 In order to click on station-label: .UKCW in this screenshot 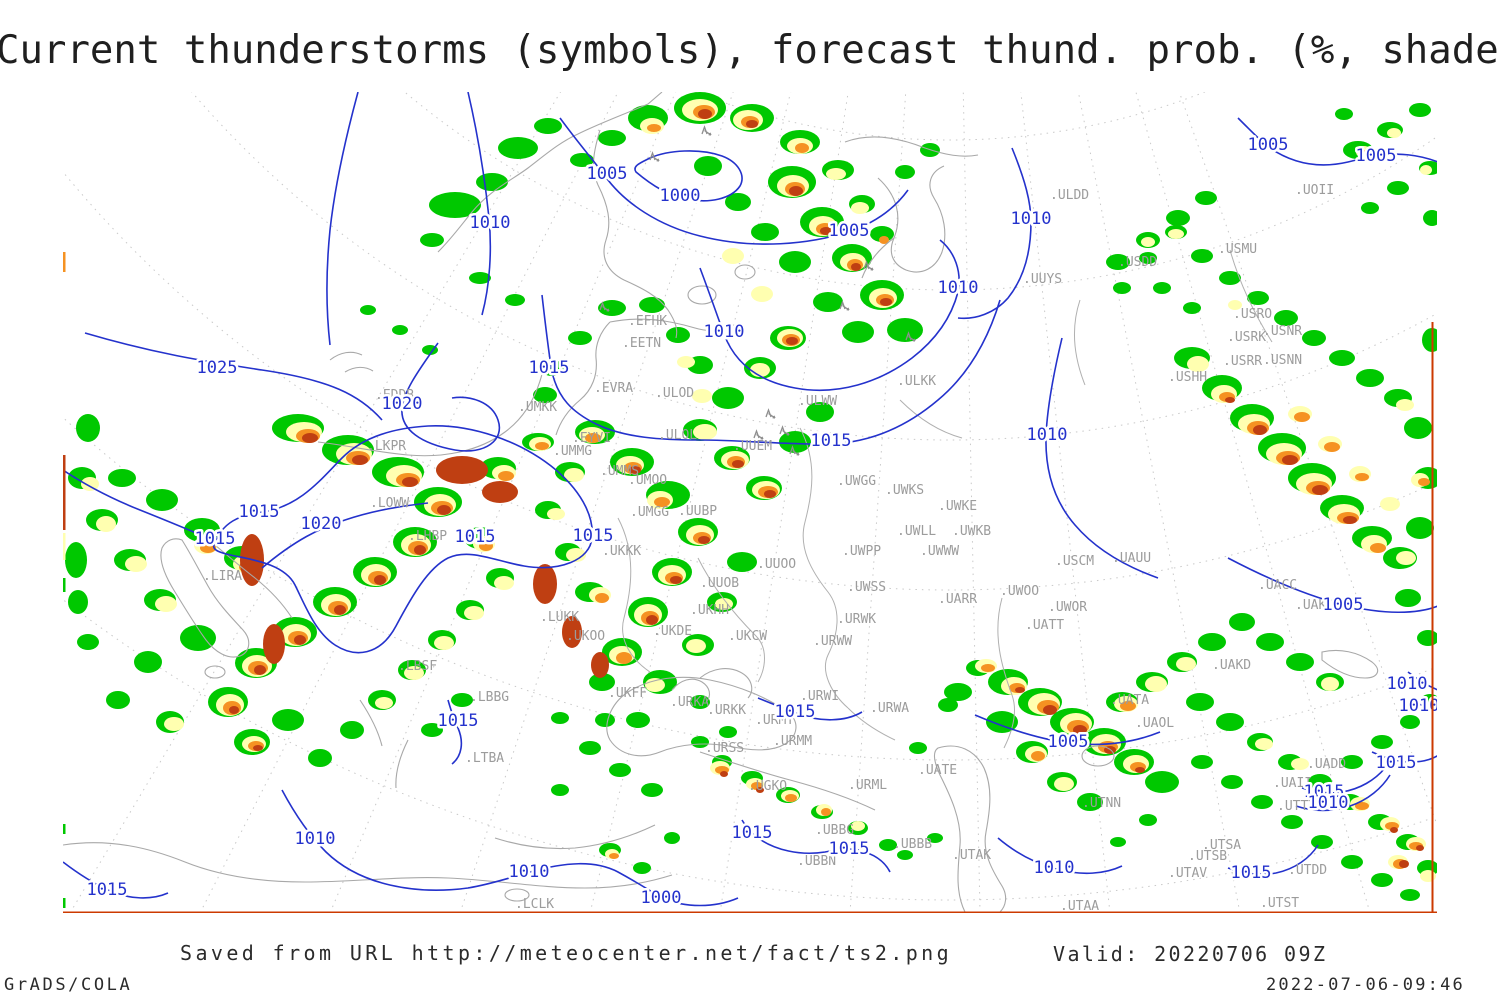, I will do `click(747, 636)`.